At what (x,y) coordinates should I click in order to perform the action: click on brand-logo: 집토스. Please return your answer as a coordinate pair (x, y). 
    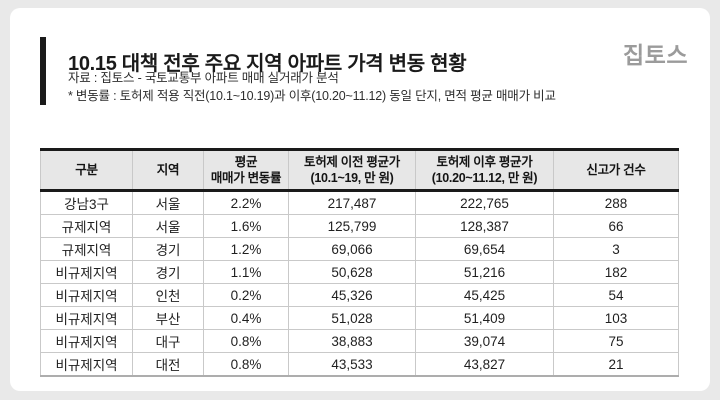
    Looking at the image, I should click on (655, 55).